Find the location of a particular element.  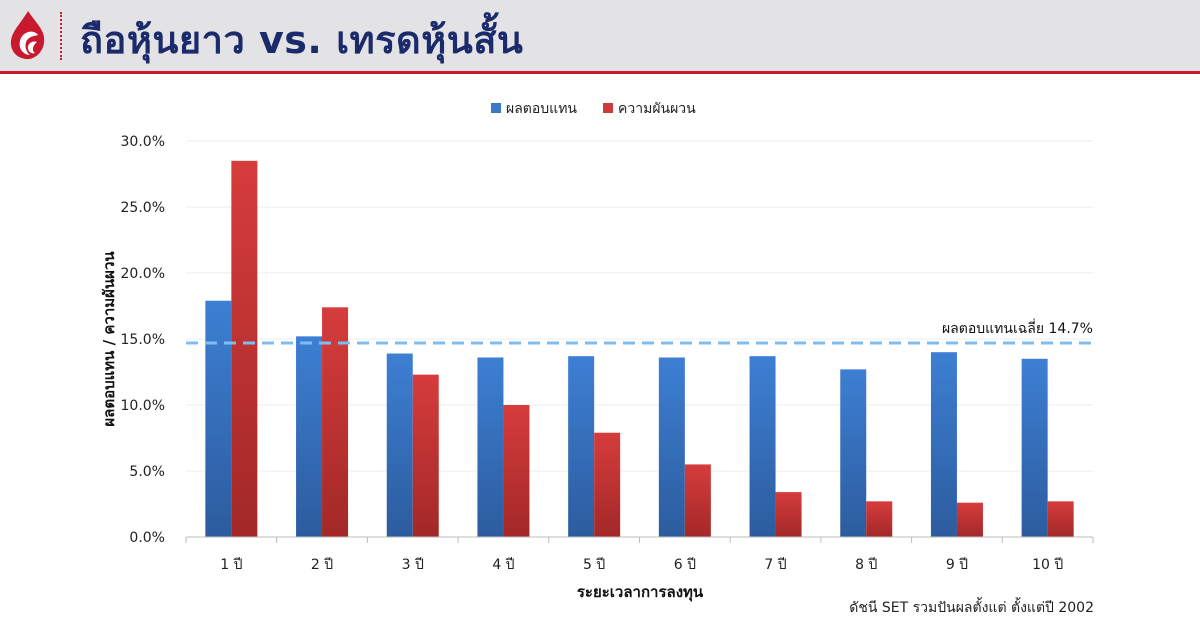

y-tick-label: 20.0% is located at coordinates (143, 274).